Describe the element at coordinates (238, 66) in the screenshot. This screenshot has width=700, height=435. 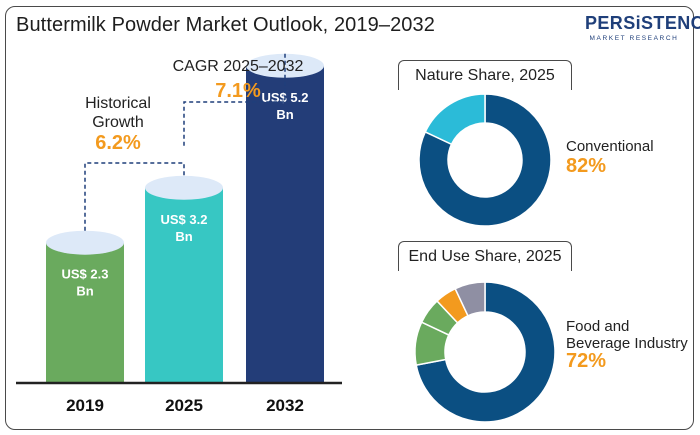
I see `cagr-label: CAGR 2025–2032` at that location.